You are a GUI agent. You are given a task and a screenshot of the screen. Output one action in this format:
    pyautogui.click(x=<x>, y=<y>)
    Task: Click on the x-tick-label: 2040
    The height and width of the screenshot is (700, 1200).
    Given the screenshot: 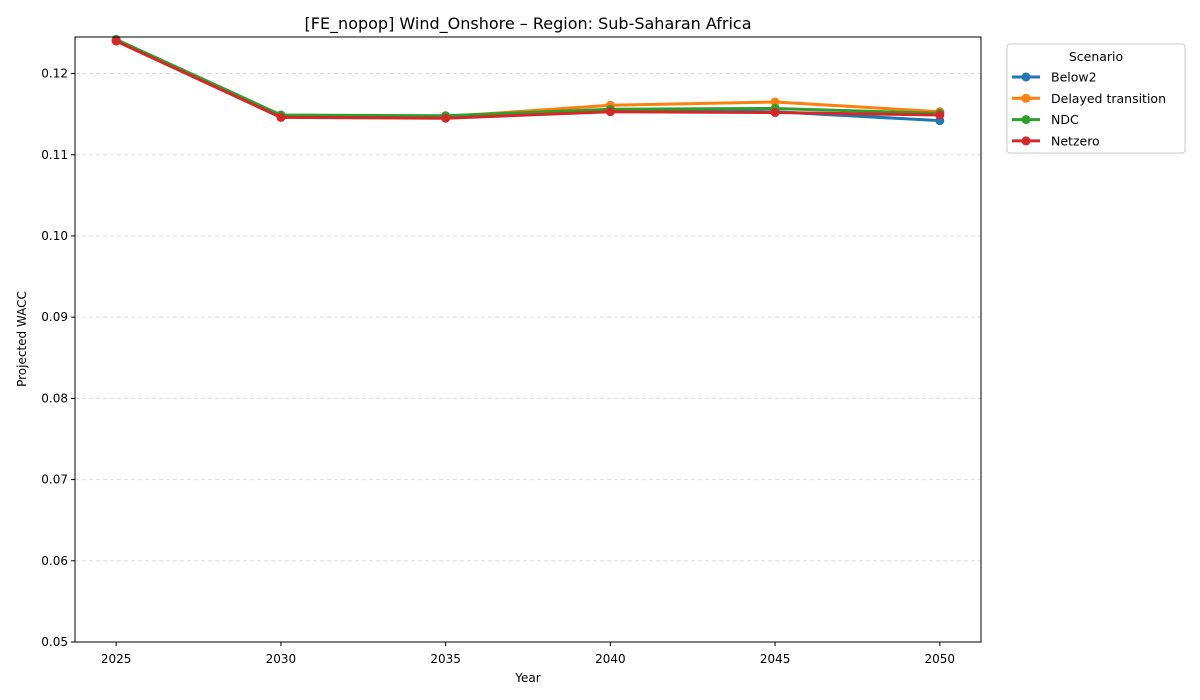 What is the action you would take?
    pyautogui.click(x=610, y=659)
    